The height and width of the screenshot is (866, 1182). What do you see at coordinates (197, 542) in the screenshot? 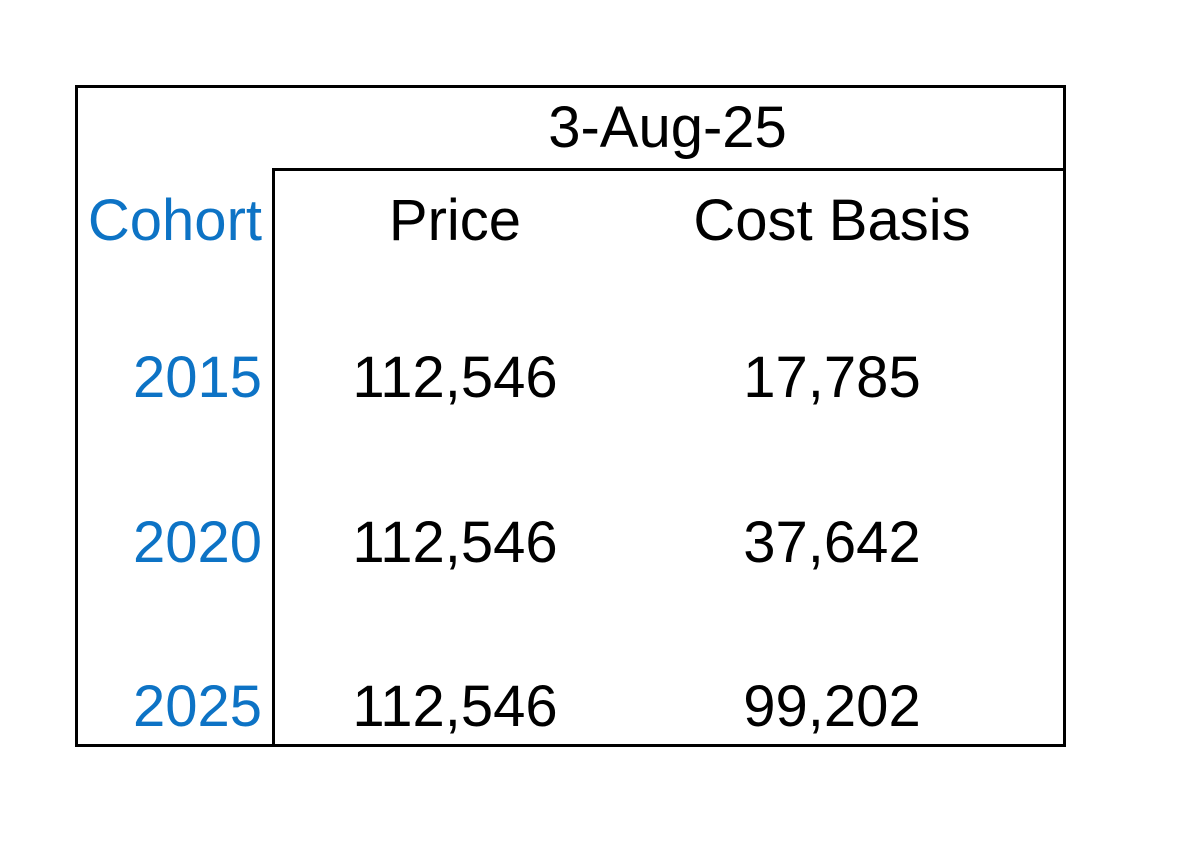
I see `cohort-cell: 2020` at bounding box center [197, 542].